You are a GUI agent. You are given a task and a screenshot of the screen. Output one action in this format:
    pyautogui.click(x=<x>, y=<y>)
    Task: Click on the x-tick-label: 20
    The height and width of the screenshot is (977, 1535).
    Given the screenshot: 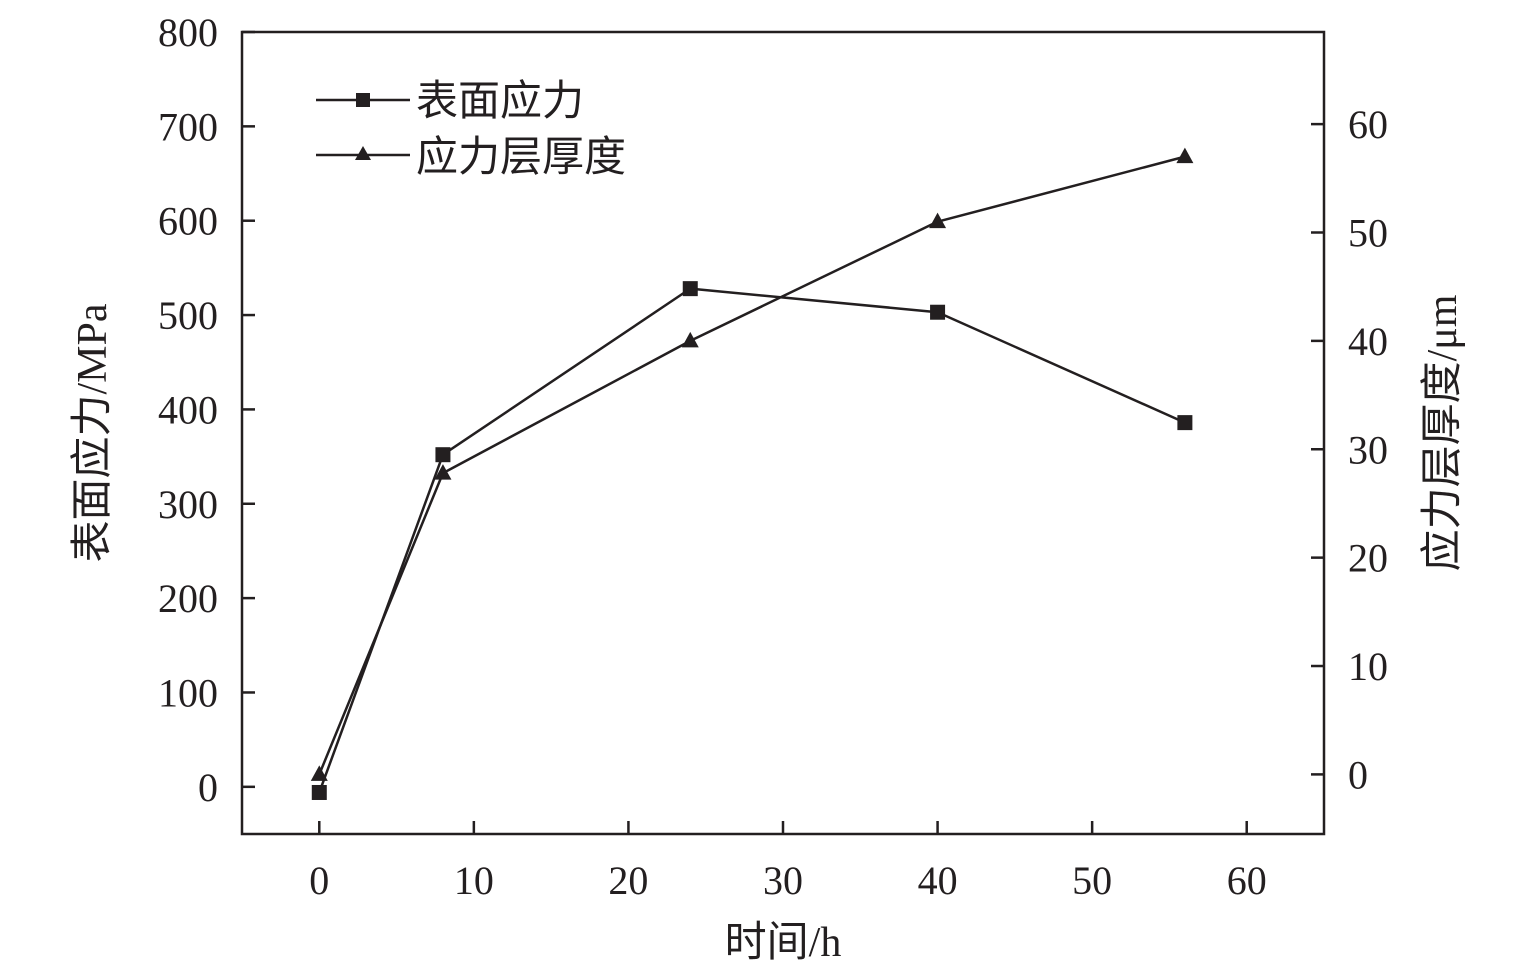 What is the action you would take?
    pyautogui.click(x=628, y=880)
    